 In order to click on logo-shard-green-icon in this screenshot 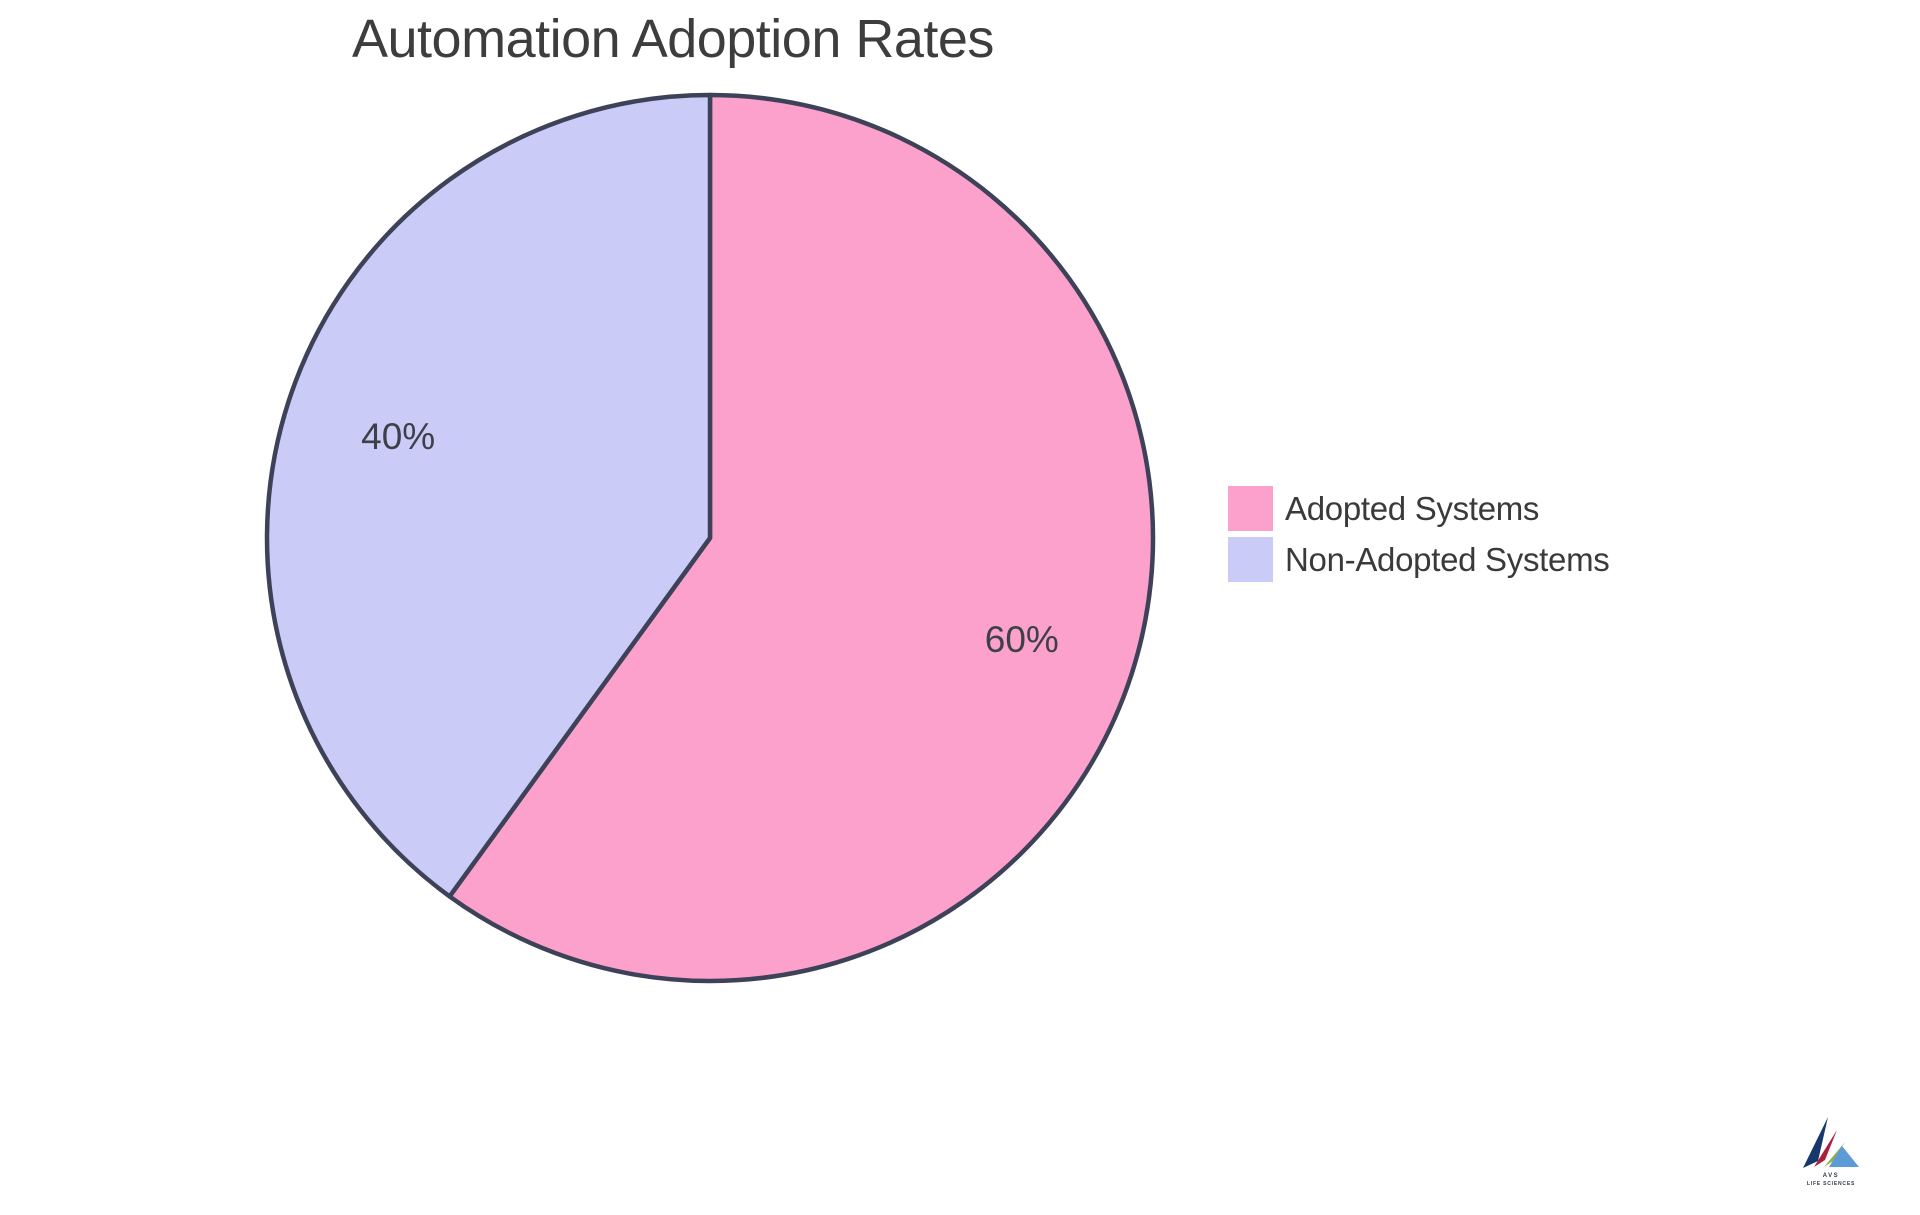, I will do `click(1834, 1154)`.